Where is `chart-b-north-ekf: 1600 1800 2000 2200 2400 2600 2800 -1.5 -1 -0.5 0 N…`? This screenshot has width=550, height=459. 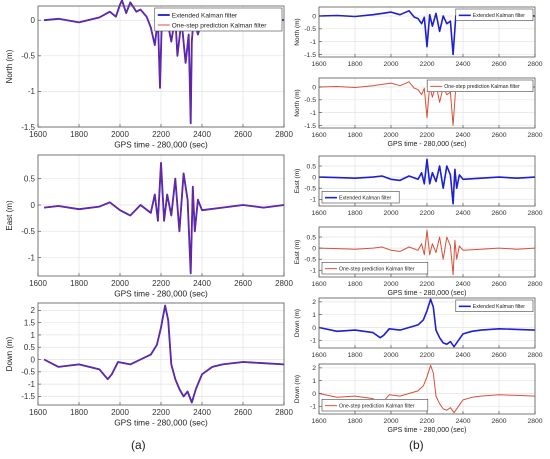 chart-b-north-ekf: 1600 1800 2000 2200 2400 2600 2800 -1.5 -1 -0.5 0 N… is located at coordinates (418, 37).